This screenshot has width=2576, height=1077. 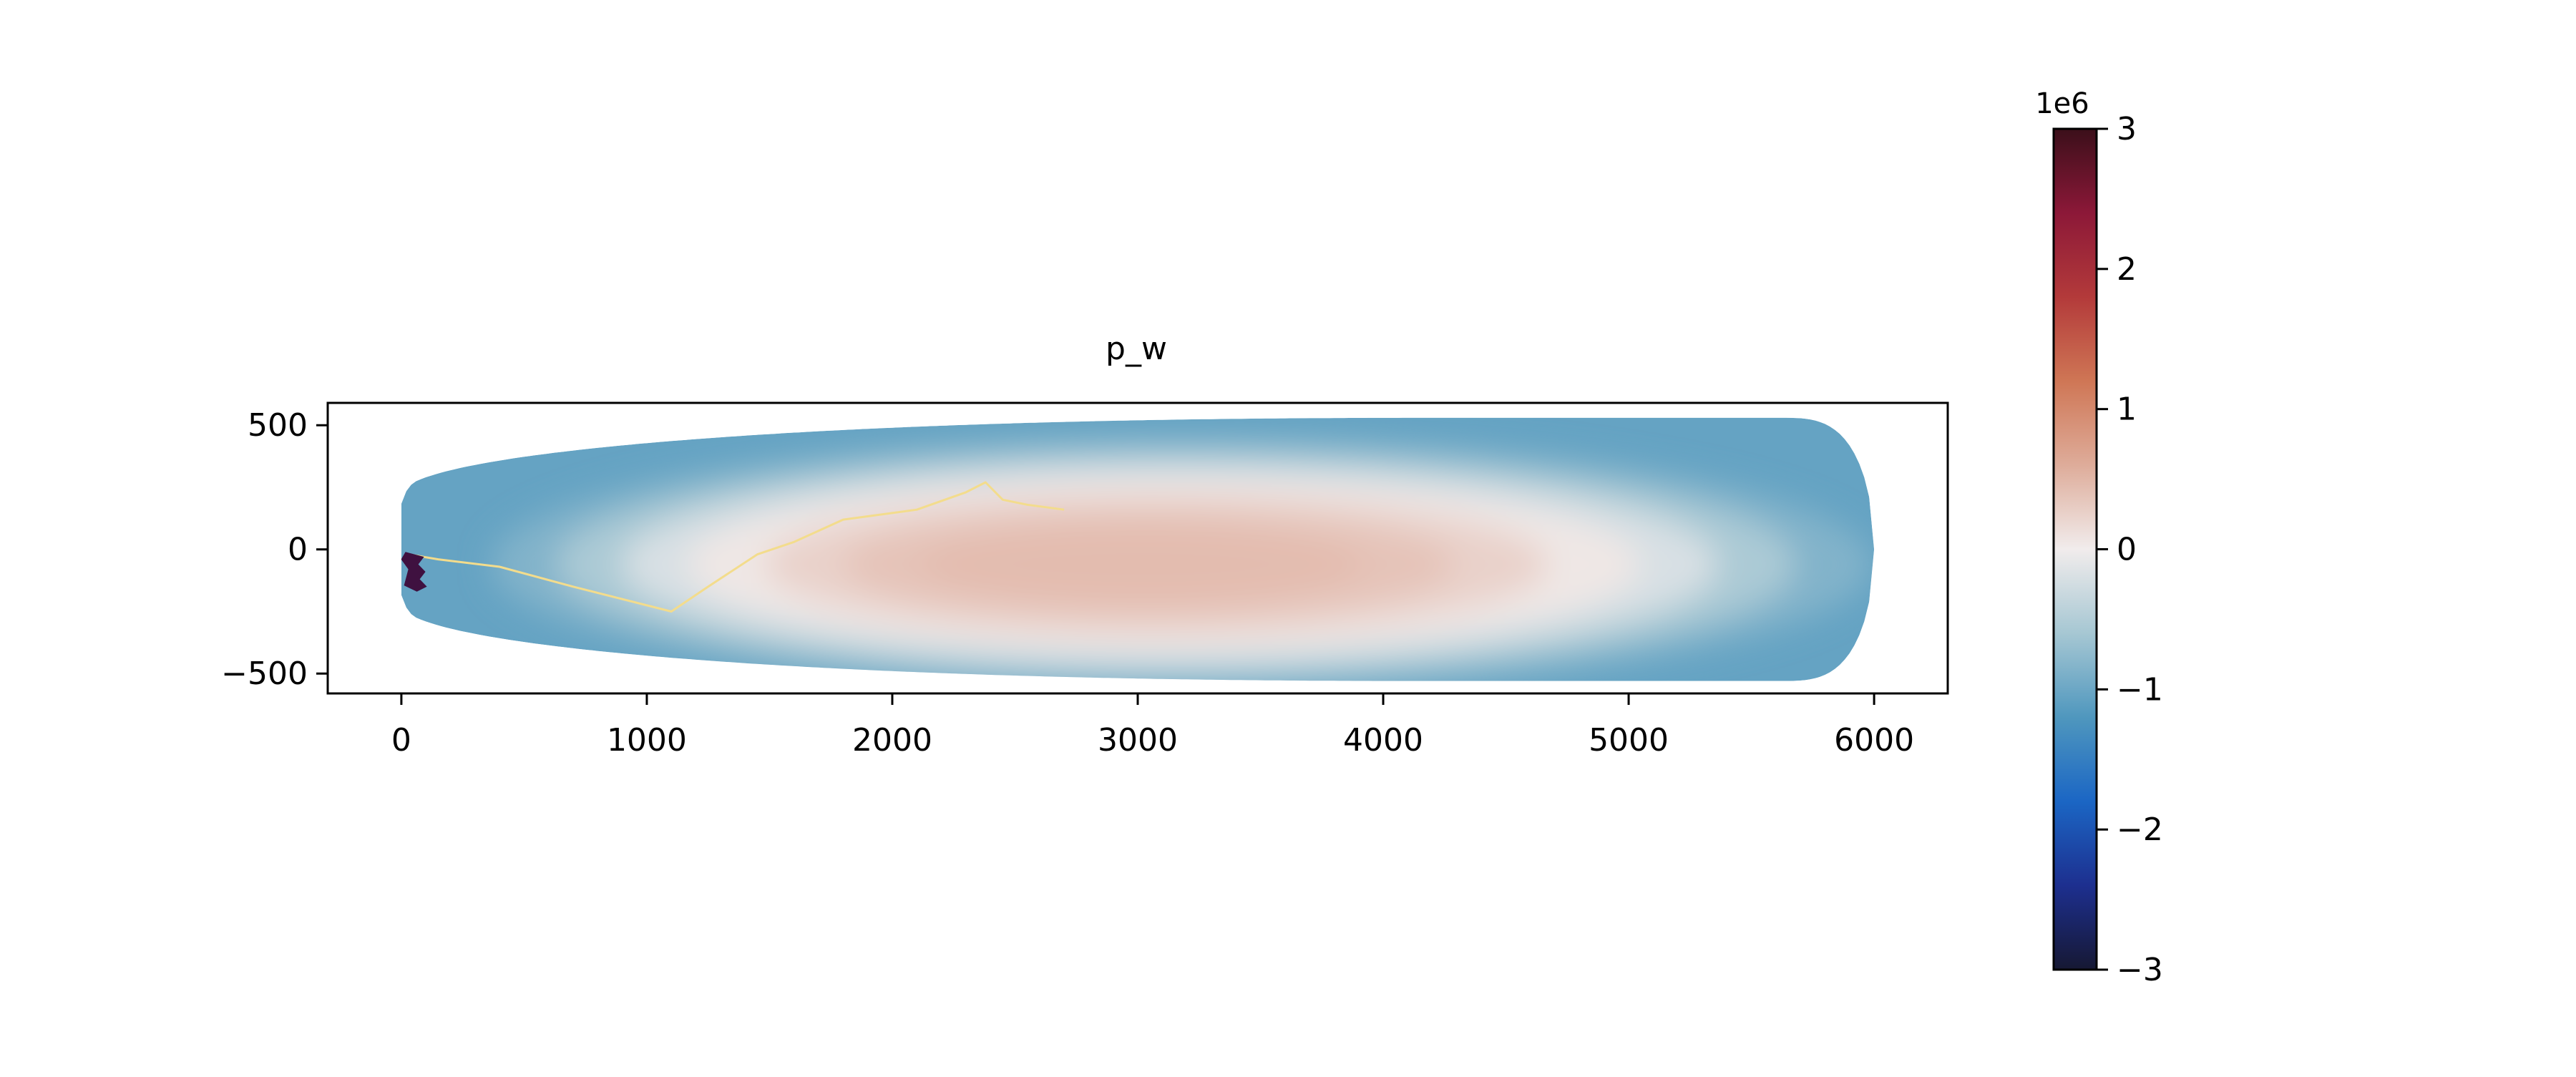 I want to click on x-tick-label-6000: 6000, so click(x=1874, y=740).